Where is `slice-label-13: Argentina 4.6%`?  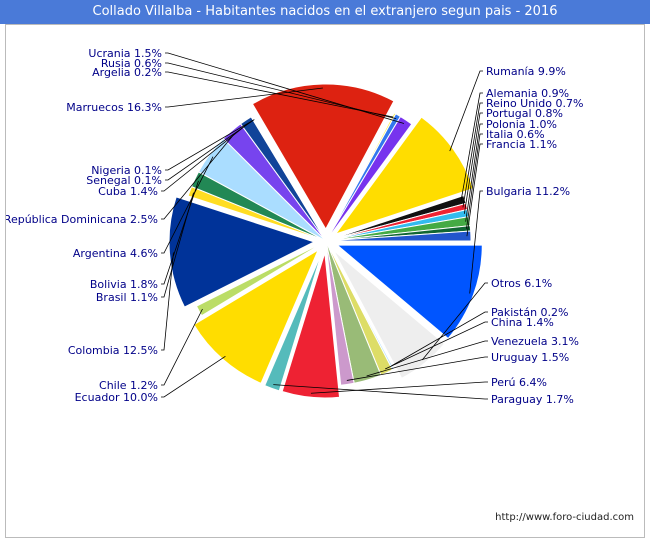 slice-label-13: Argentina 4.6% is located at coordinates (115, 253).